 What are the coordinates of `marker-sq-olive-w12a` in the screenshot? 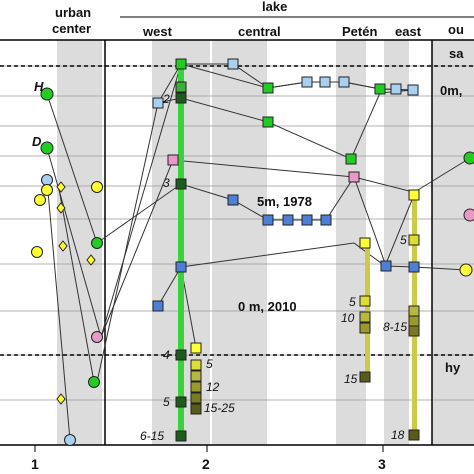 It's located at (196, 376).